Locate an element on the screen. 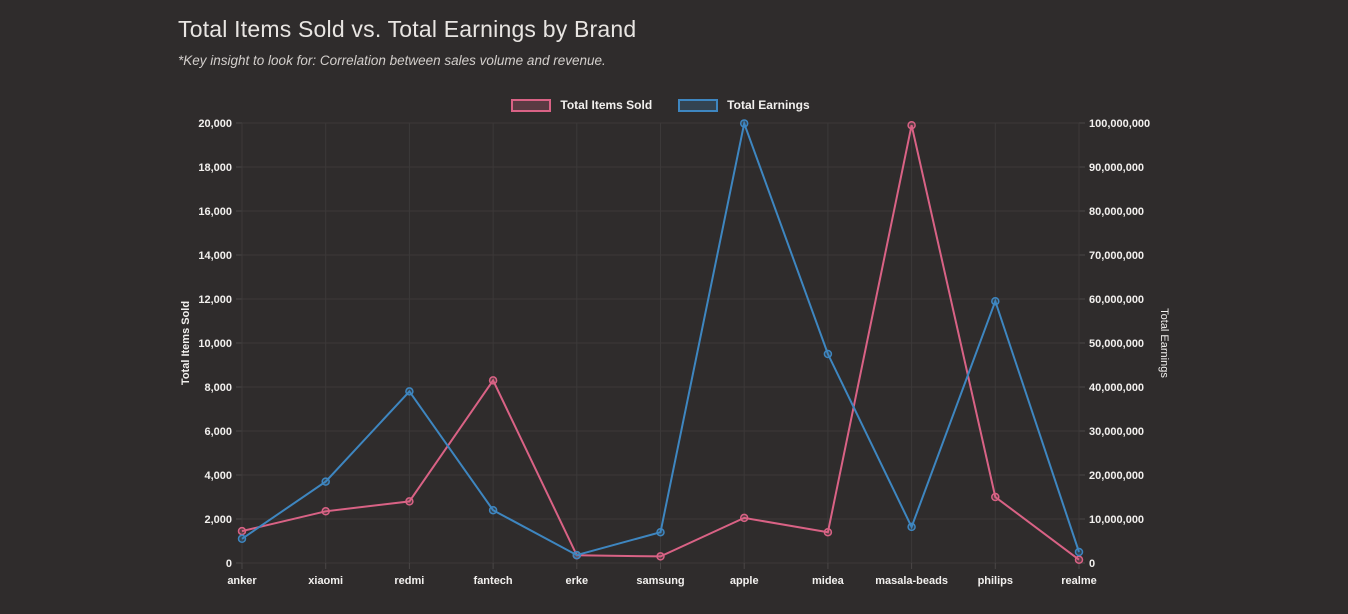 Image resolution: width=1348 pixels, height=614 pixels. left-axis-tick-label: 4,000 is located at coordinates (218, 476).